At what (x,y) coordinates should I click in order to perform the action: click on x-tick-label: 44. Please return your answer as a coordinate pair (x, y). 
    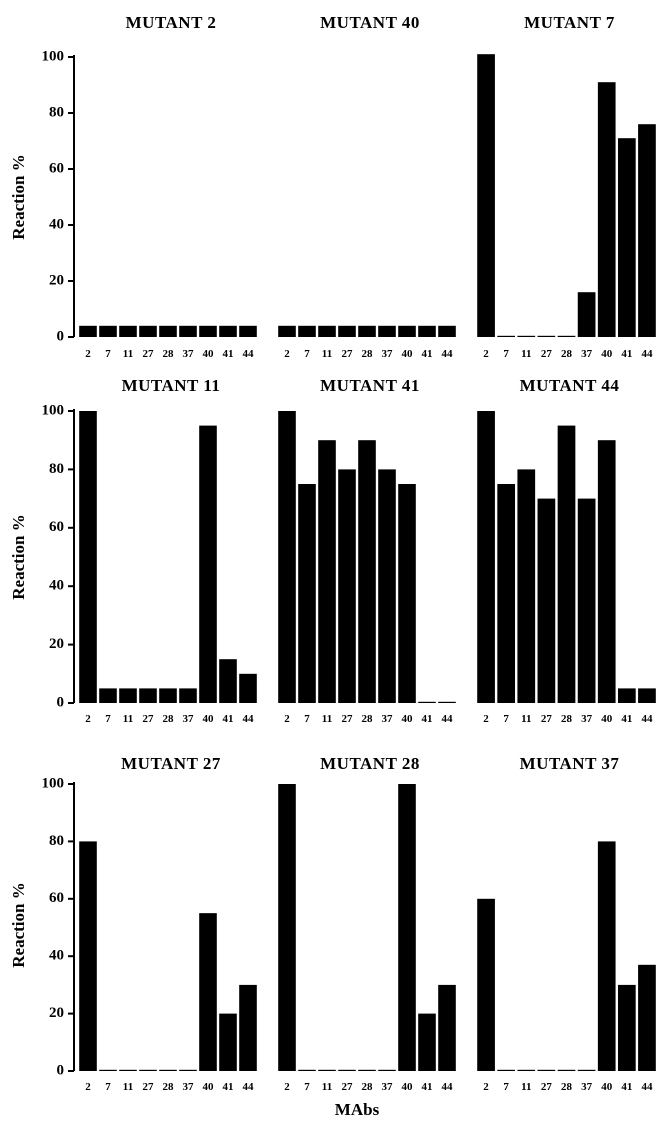
    Looking at the image, I should click on (647, 719).